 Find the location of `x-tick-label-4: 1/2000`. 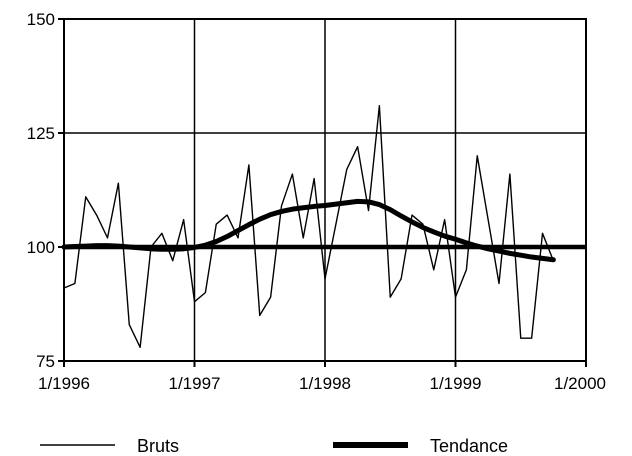

x-tick-label-4: 1/2000 is located at coordinates (580, 383).